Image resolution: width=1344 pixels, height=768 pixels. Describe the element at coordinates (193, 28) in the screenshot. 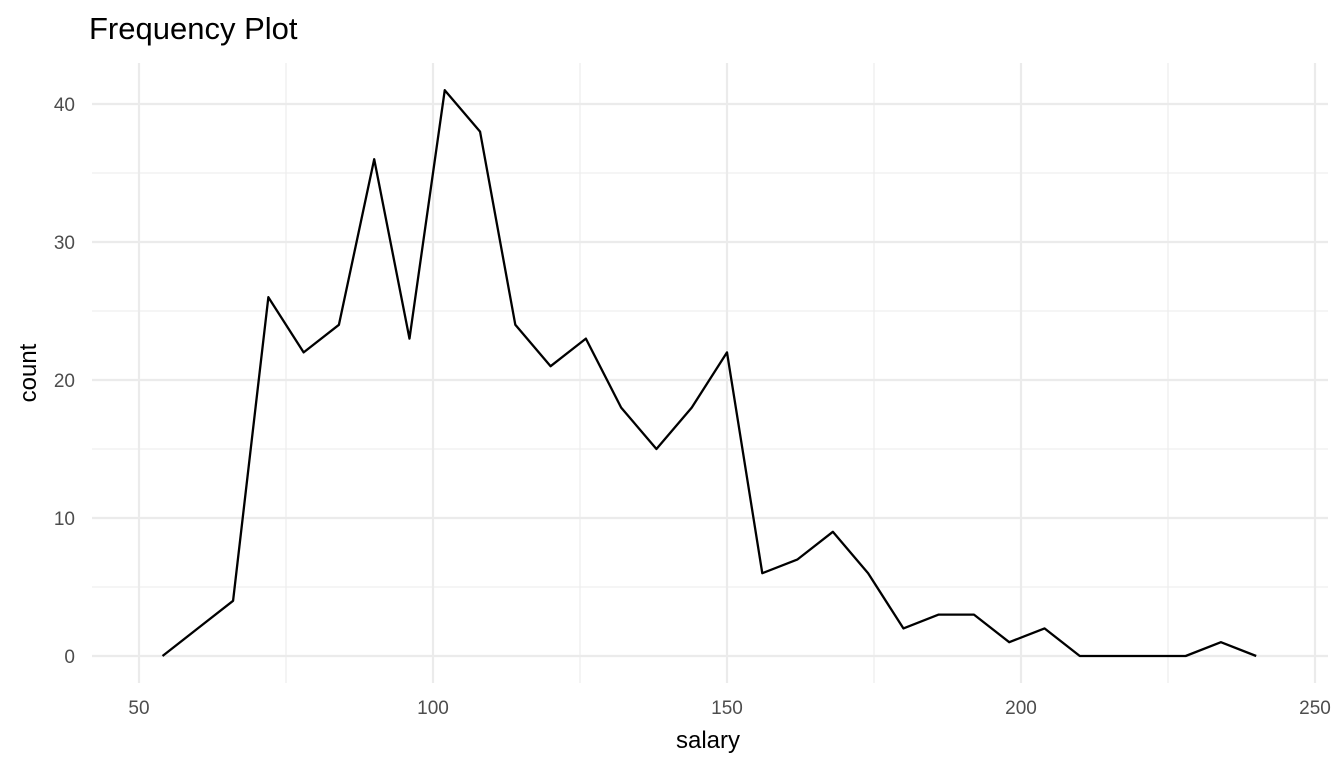

I see `chart-title: Frequency Plot` at that location.